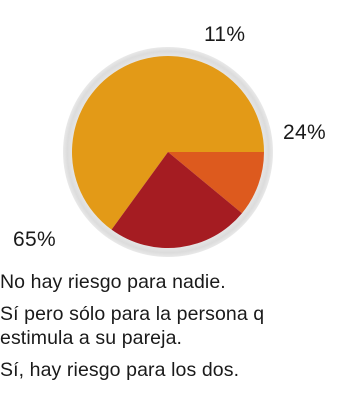 The height and width of the screenshot is (414, 346). I want to click on slice-label-24: 24%, so click(304, 132).